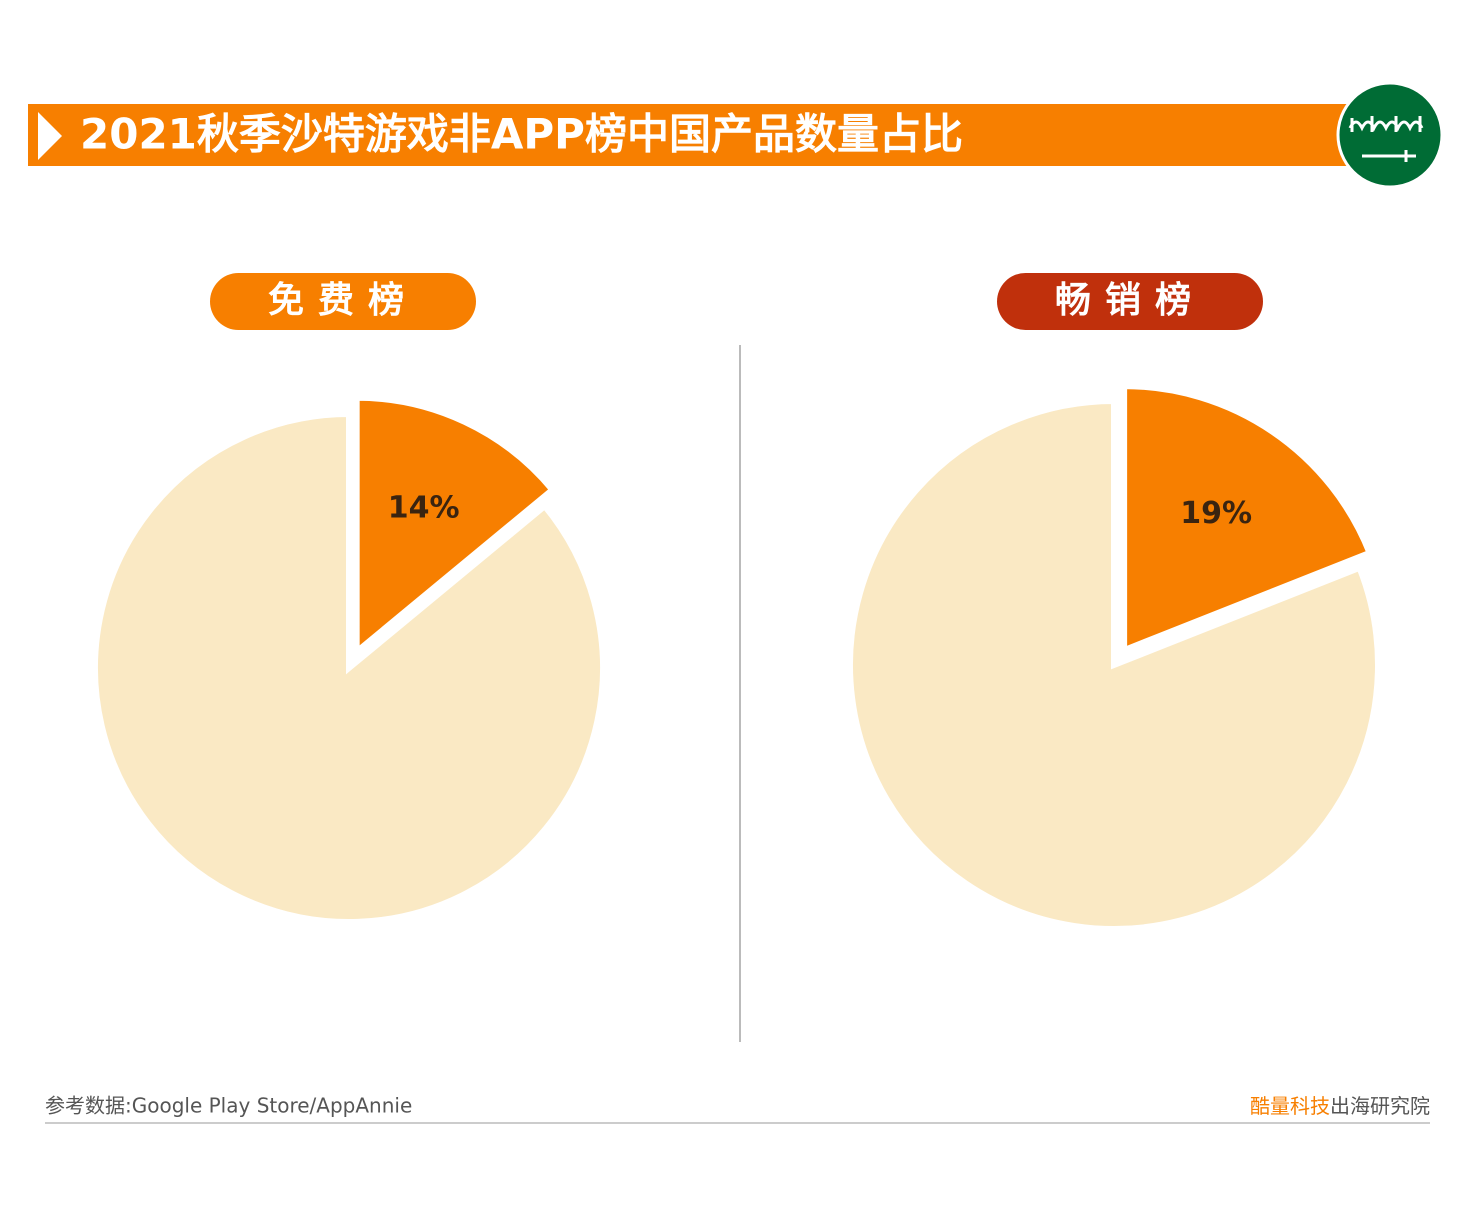 The image size is (1478, 1228). Describe the element at coordinates (50, 136) in the screenshot. I see `title-arrow` at that location.